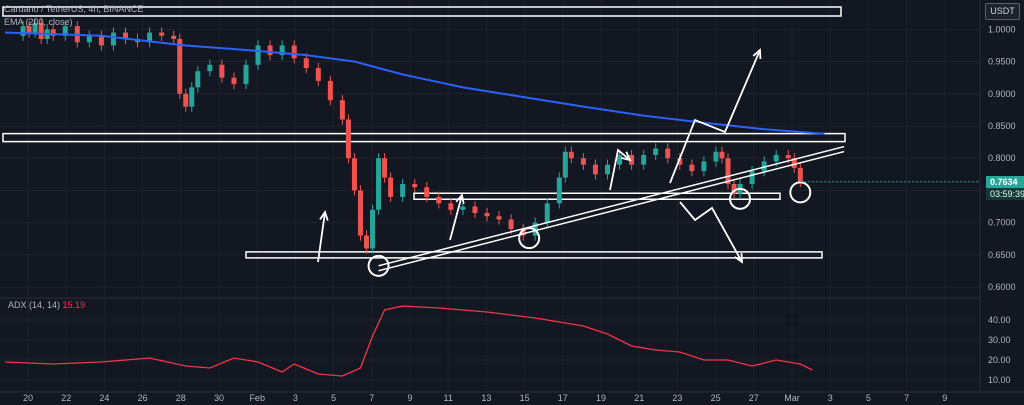 This screenshot has width=1024, height=405. I want to click on time-tick-label: 24, so click(104, 398).